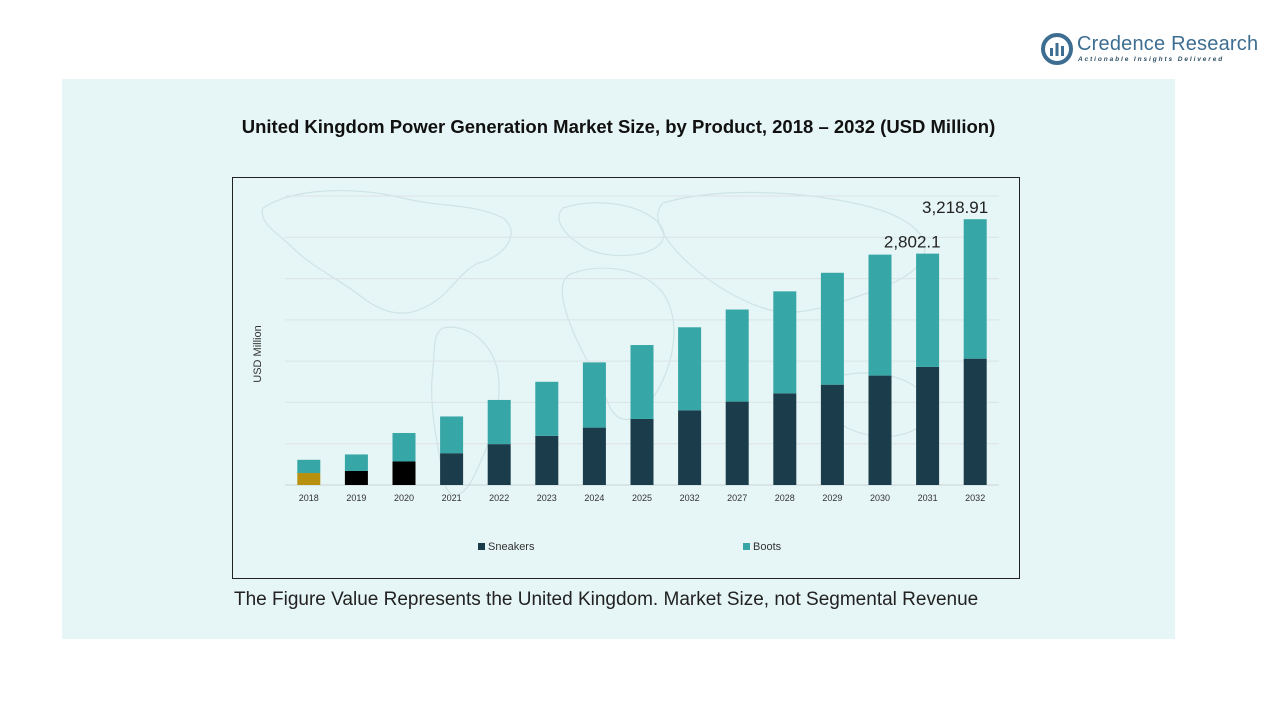 The image size is (1280, 720). Describe the element at coordinates (746, 546) in the screenshot. I see `legend-swatch-boots` at that location.